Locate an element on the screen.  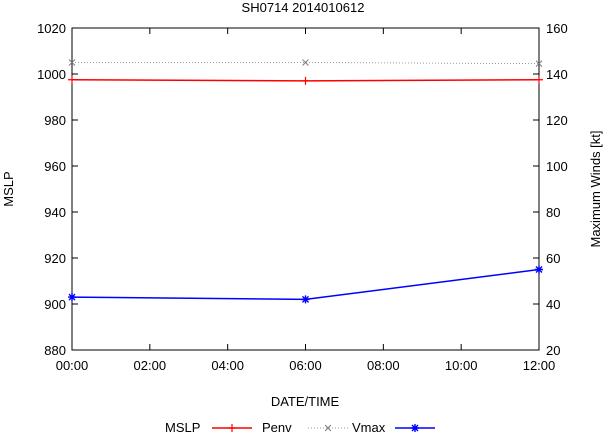
x-tick-label: 10:00 is located at coordinates (461, 365).